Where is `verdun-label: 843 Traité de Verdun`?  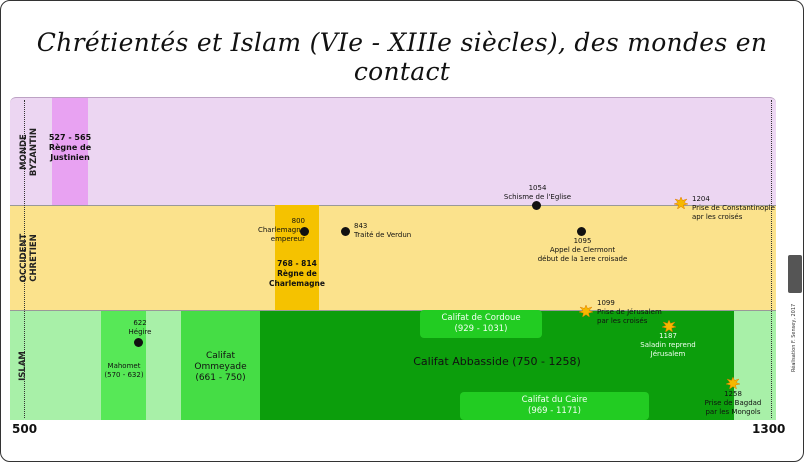
verdun-label: 843 Traité de Verdun is located at coordinates (383, 230).